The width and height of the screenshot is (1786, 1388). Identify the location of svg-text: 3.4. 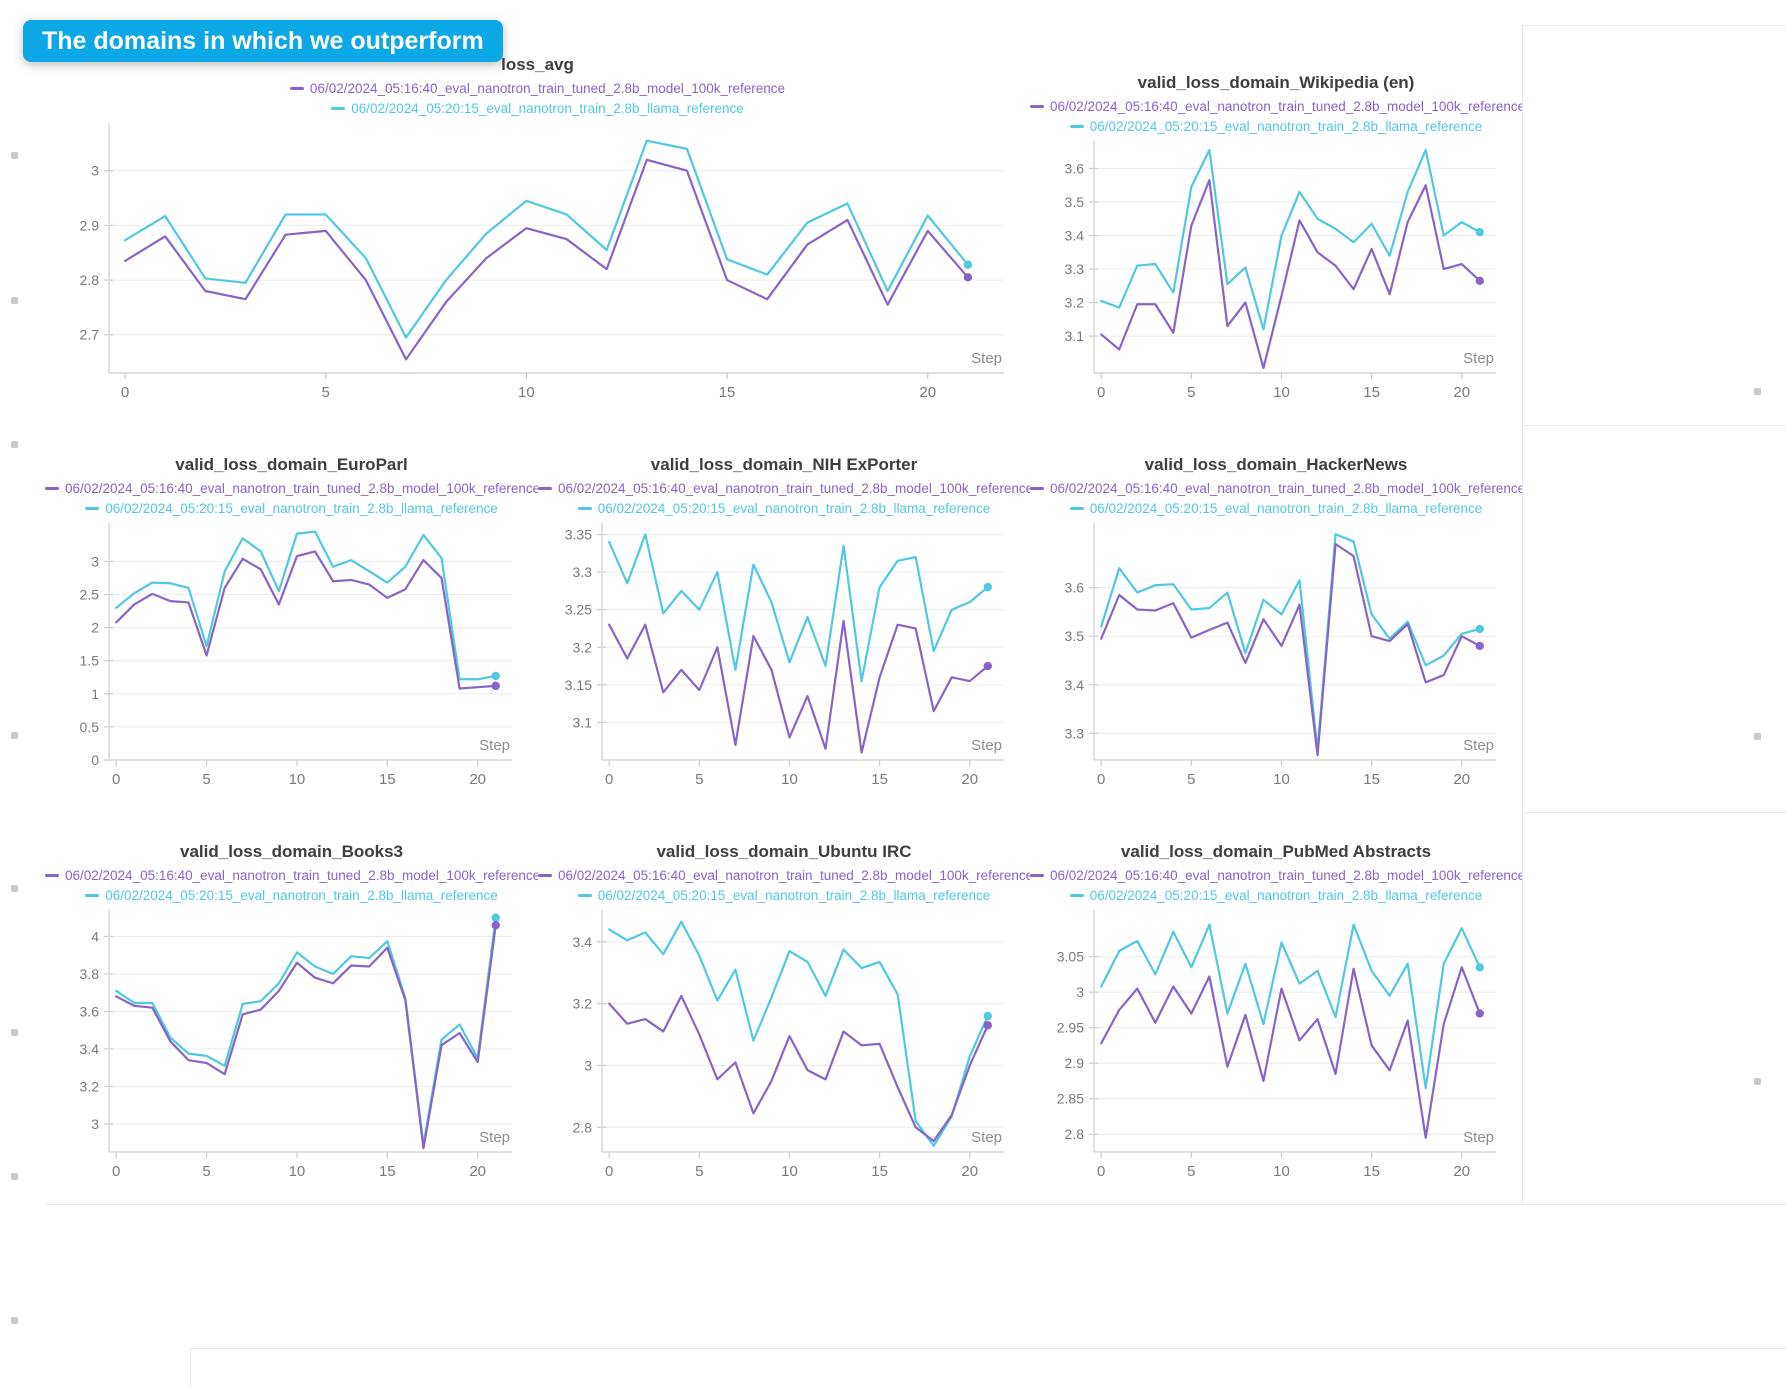
(90, 1049).